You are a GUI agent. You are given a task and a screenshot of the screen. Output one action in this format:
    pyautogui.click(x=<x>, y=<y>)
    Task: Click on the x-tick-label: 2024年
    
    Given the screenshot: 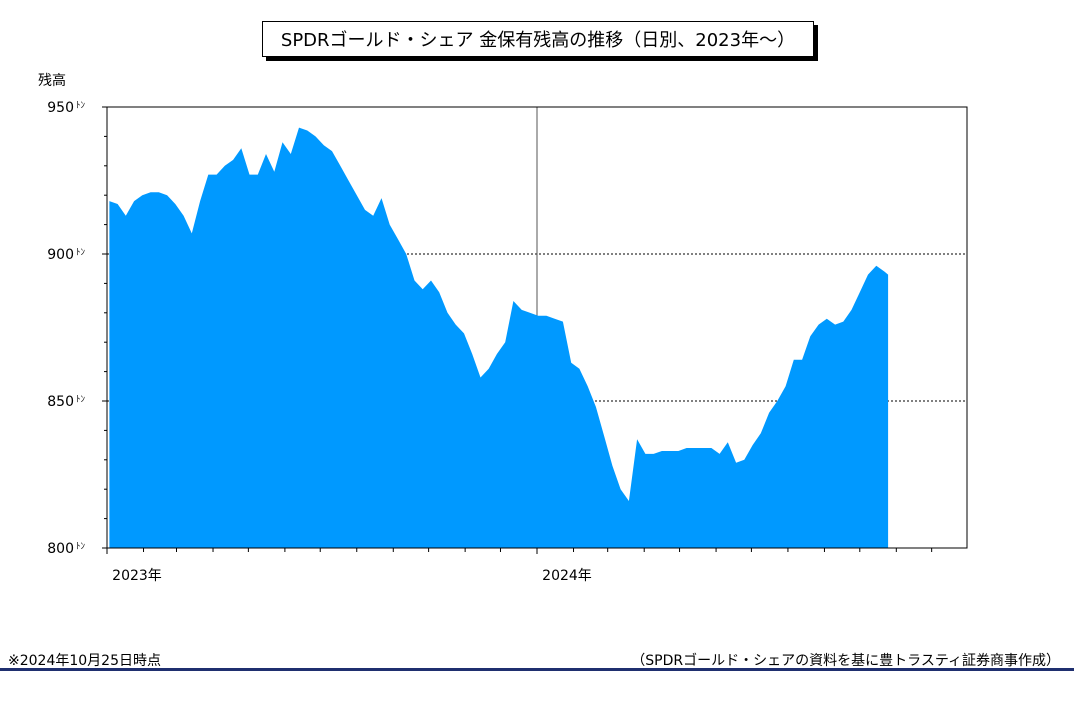 What is the action you would take?
    pyautogui.click(x=567, y=576)
    